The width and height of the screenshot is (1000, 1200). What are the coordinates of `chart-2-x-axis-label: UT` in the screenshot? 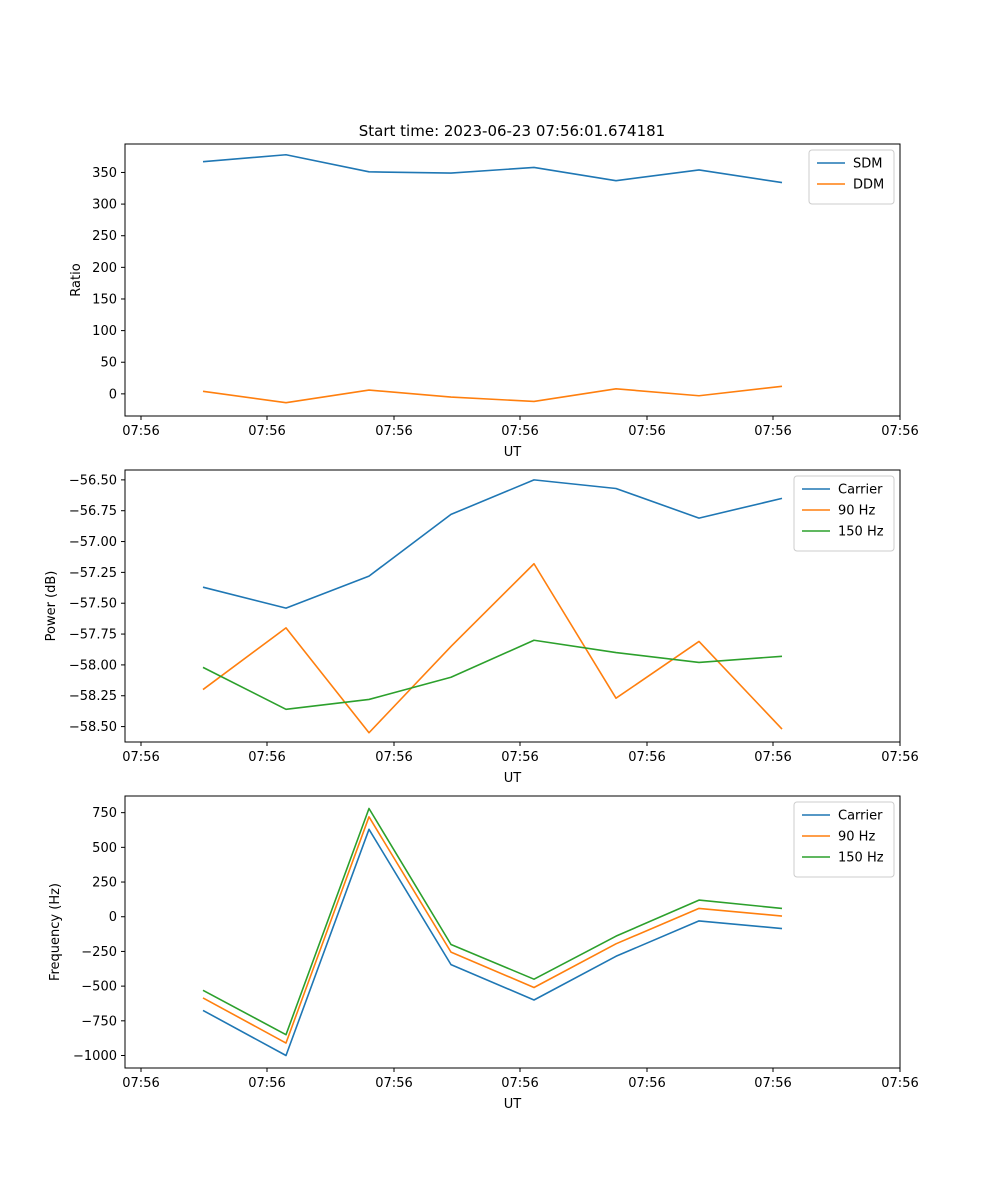 It's located at (513, 1104).